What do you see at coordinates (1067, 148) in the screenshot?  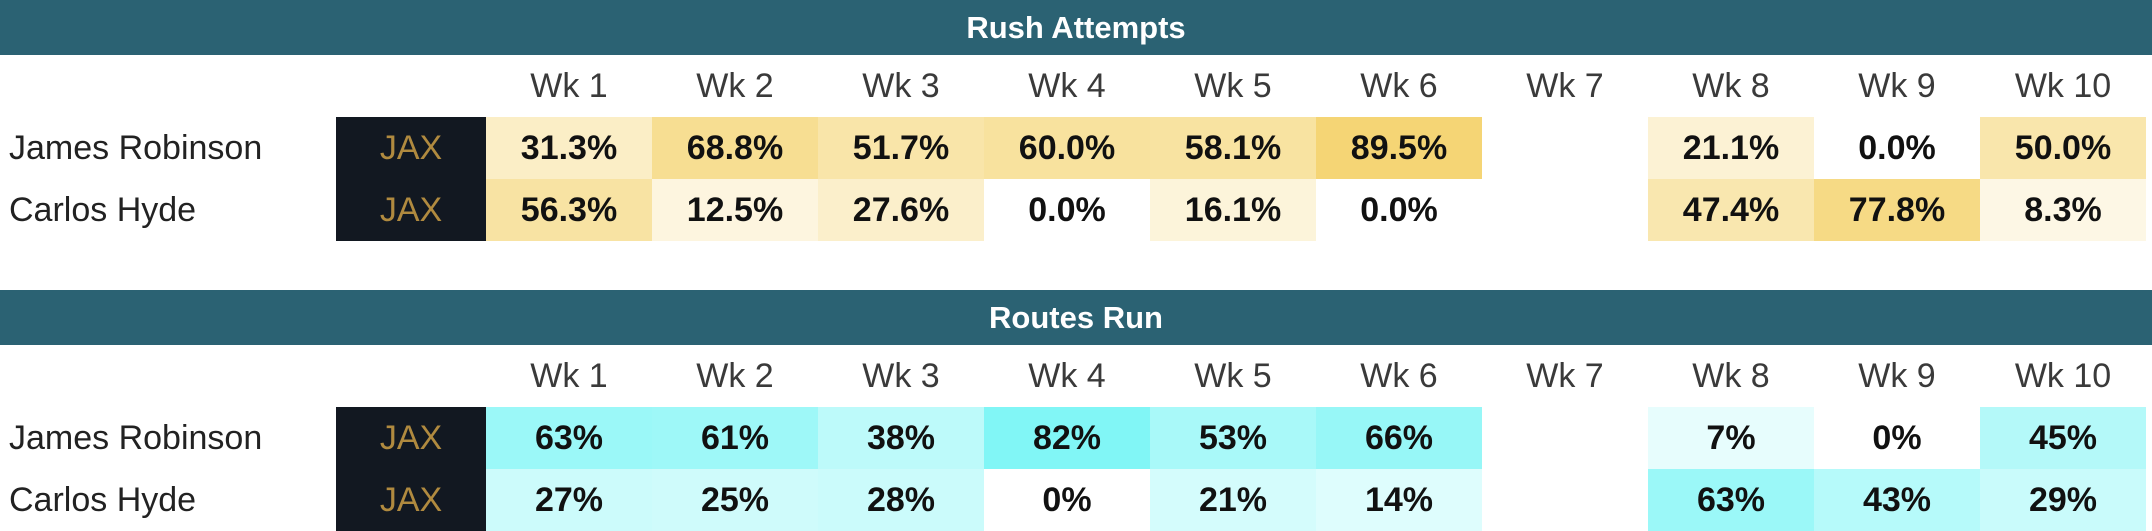 I see `stat-cell: 60.0%` at bounding box center [1067, 148].